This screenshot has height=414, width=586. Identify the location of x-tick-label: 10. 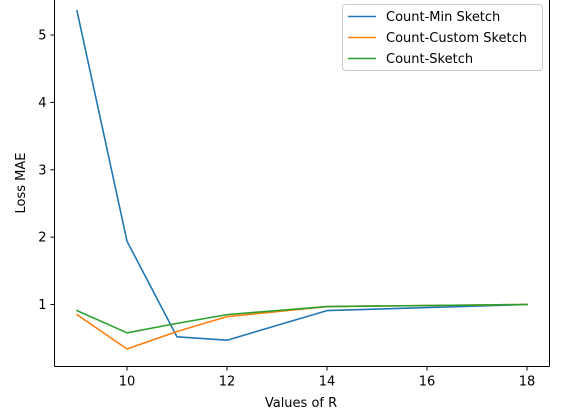
(127, 382).